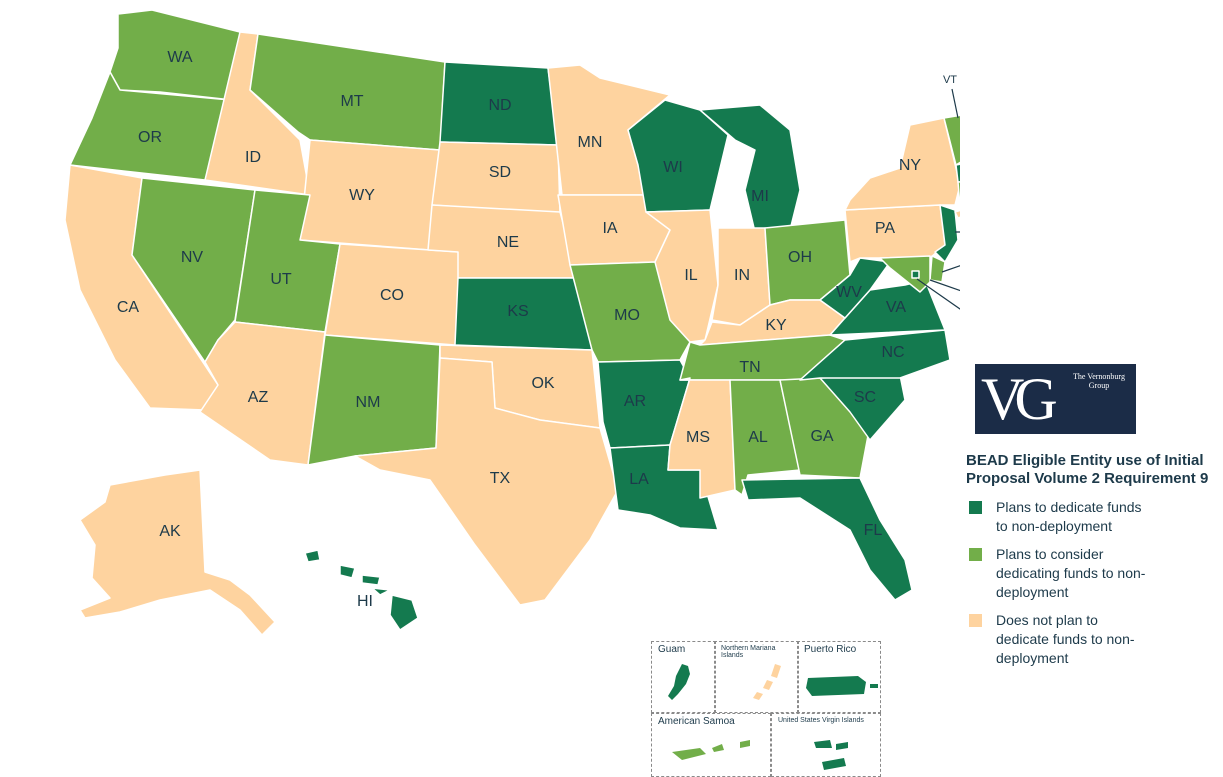 The height and width of the screenshot is (777, 1223). Describe the element at coordinates (1019, 399) in the screenshot. I see `logo-monogram: VG` at that location.